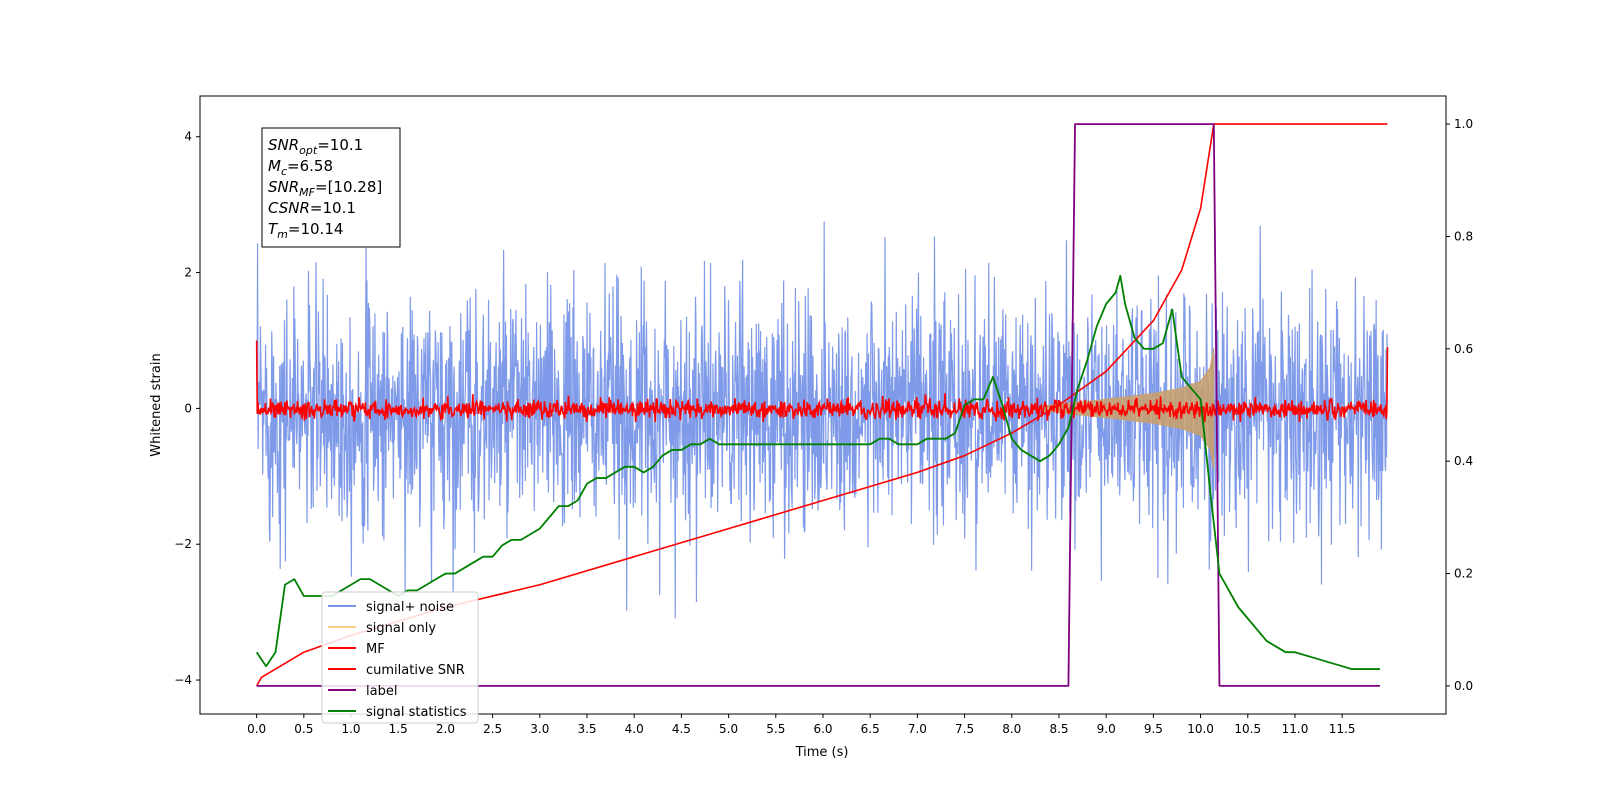 The height and width of the screenshot is (800, 1600). Describe the element at coordinates (1342, 729) in the screenshot. I see `x-tick-label: 11.5` at that location.